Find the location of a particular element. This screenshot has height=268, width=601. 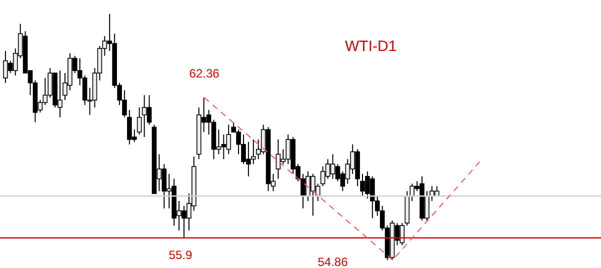

annotation: 54.86 is located at coordinates (333, 261).